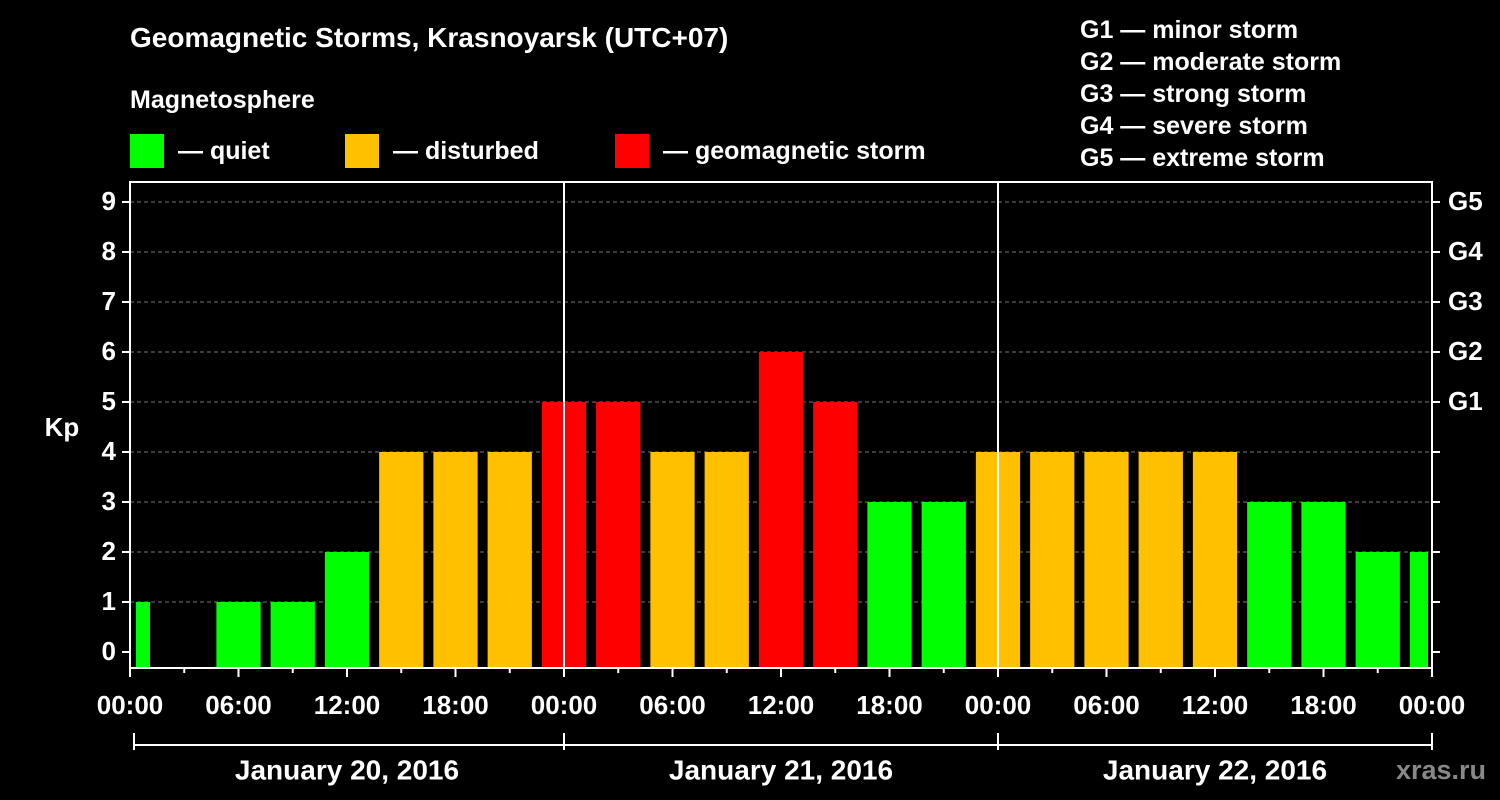 The image size is (1500, 800). I want to click on y-tick-label: 9, so click(109, 201).